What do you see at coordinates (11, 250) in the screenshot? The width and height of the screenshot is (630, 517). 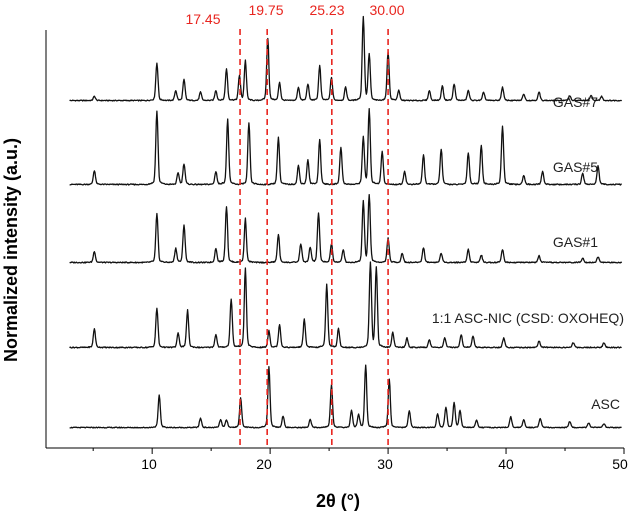 I see `y-axis-title: Normalized intensity (a.u.)` at bounding box center [11, 250].